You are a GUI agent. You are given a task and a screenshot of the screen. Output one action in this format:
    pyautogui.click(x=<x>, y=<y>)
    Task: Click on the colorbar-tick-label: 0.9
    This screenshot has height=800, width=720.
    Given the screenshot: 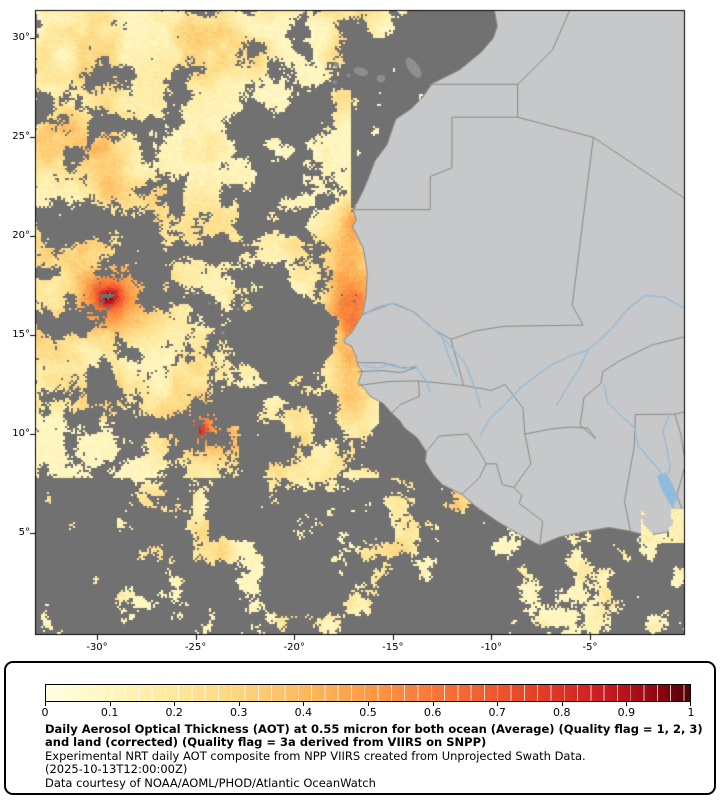 What is the action you would take?
    pyautogui.click(x=626, y=712)
    